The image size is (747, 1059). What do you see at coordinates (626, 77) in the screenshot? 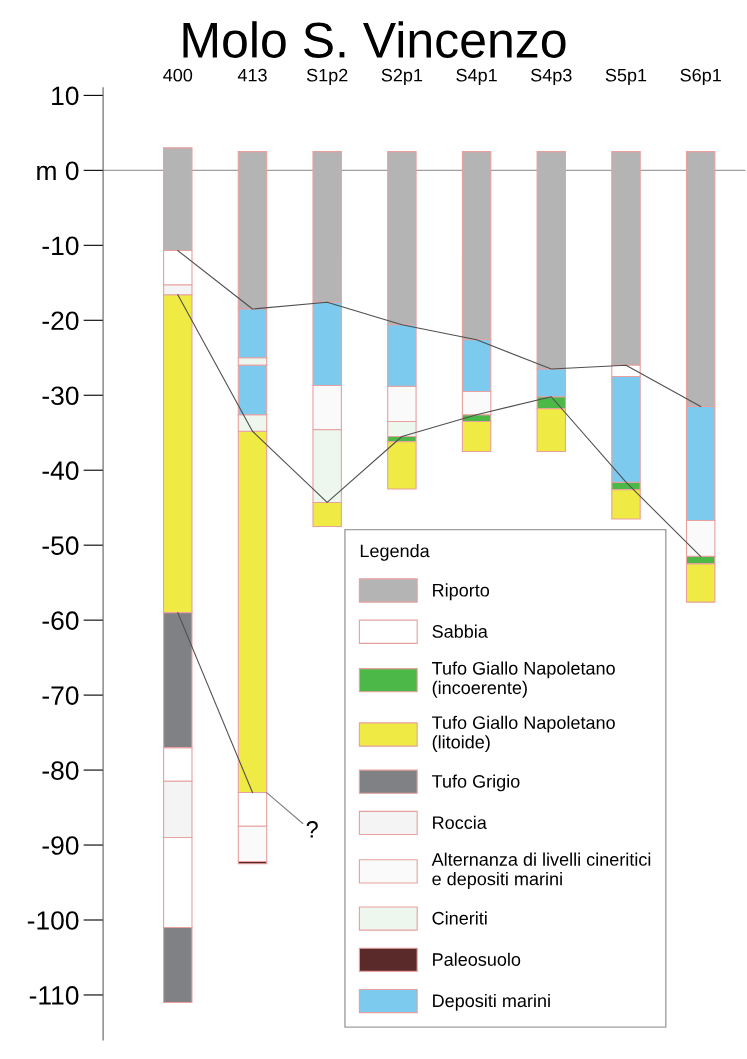
I see `x-tick-label: S5p1` at bounding box center [626, 77].